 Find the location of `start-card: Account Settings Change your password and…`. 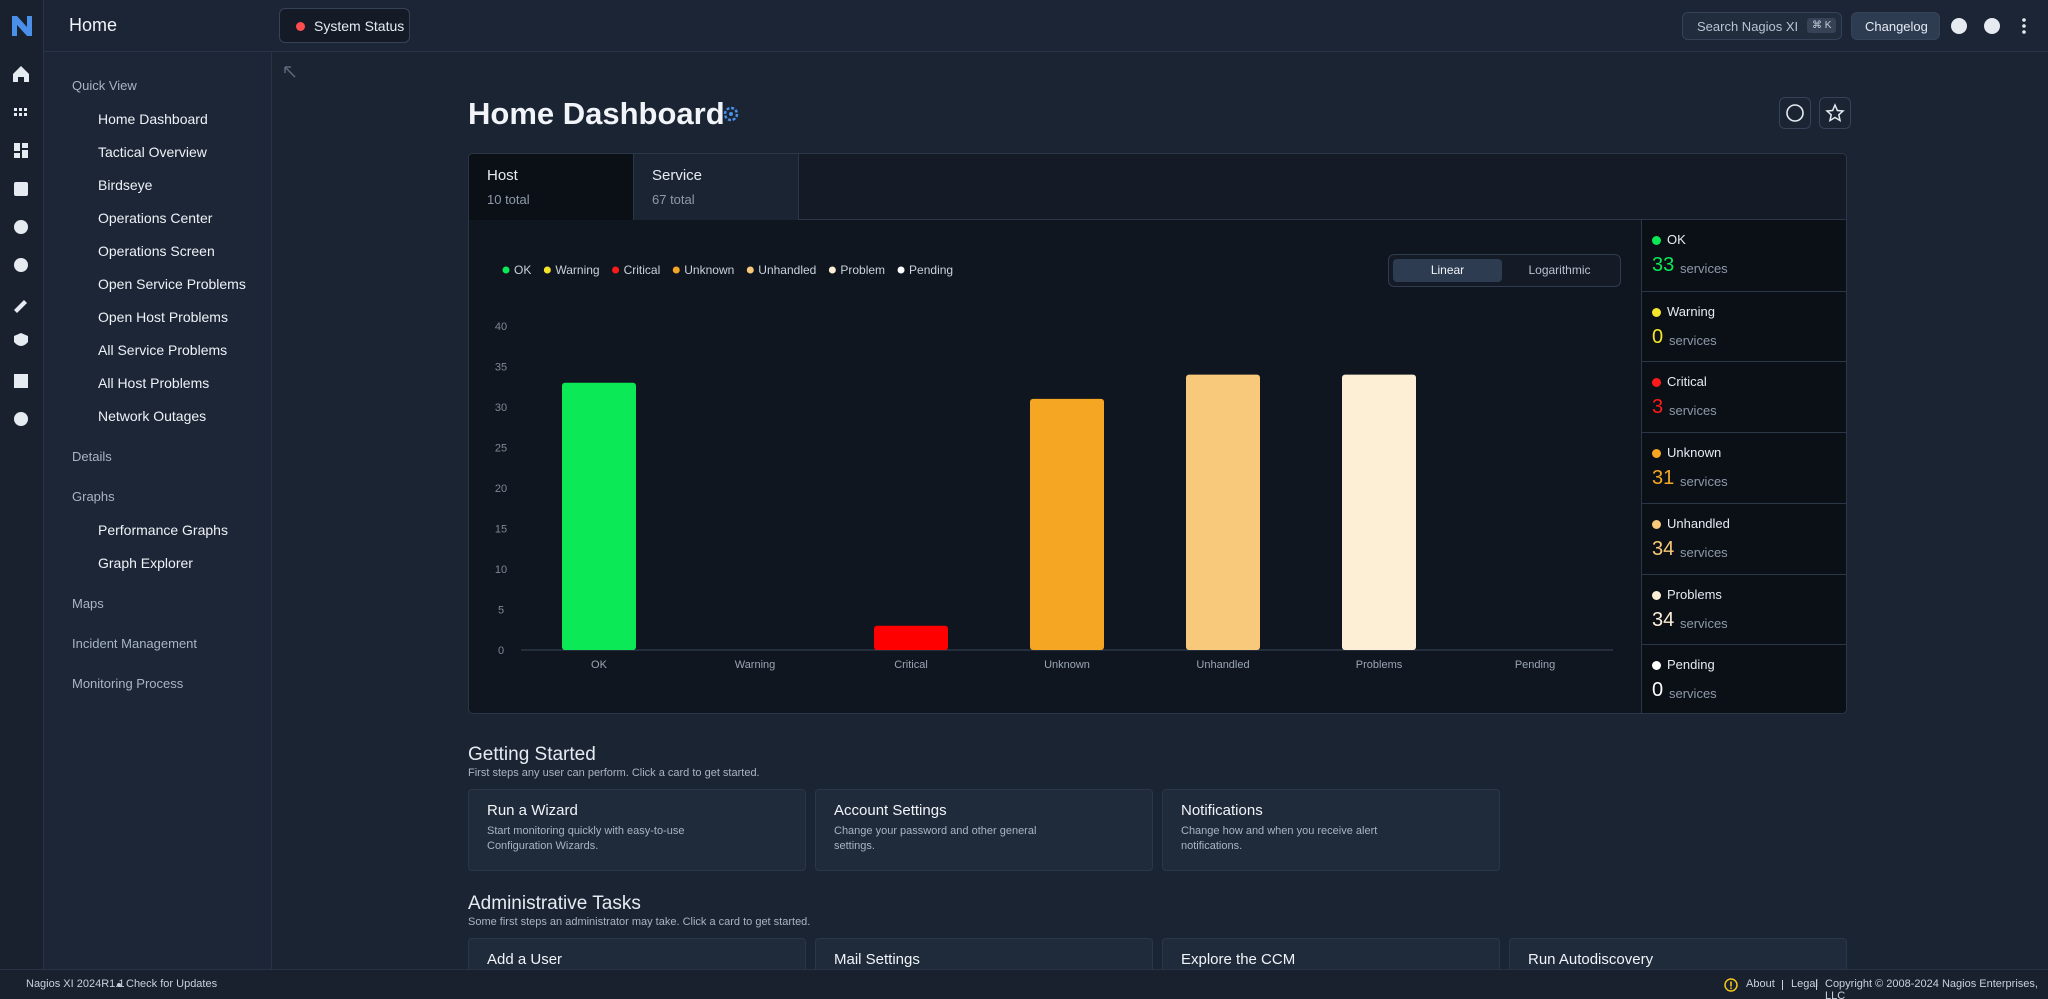

start-card: Account Settings Change your password and… is located at coordinates (984, 830).